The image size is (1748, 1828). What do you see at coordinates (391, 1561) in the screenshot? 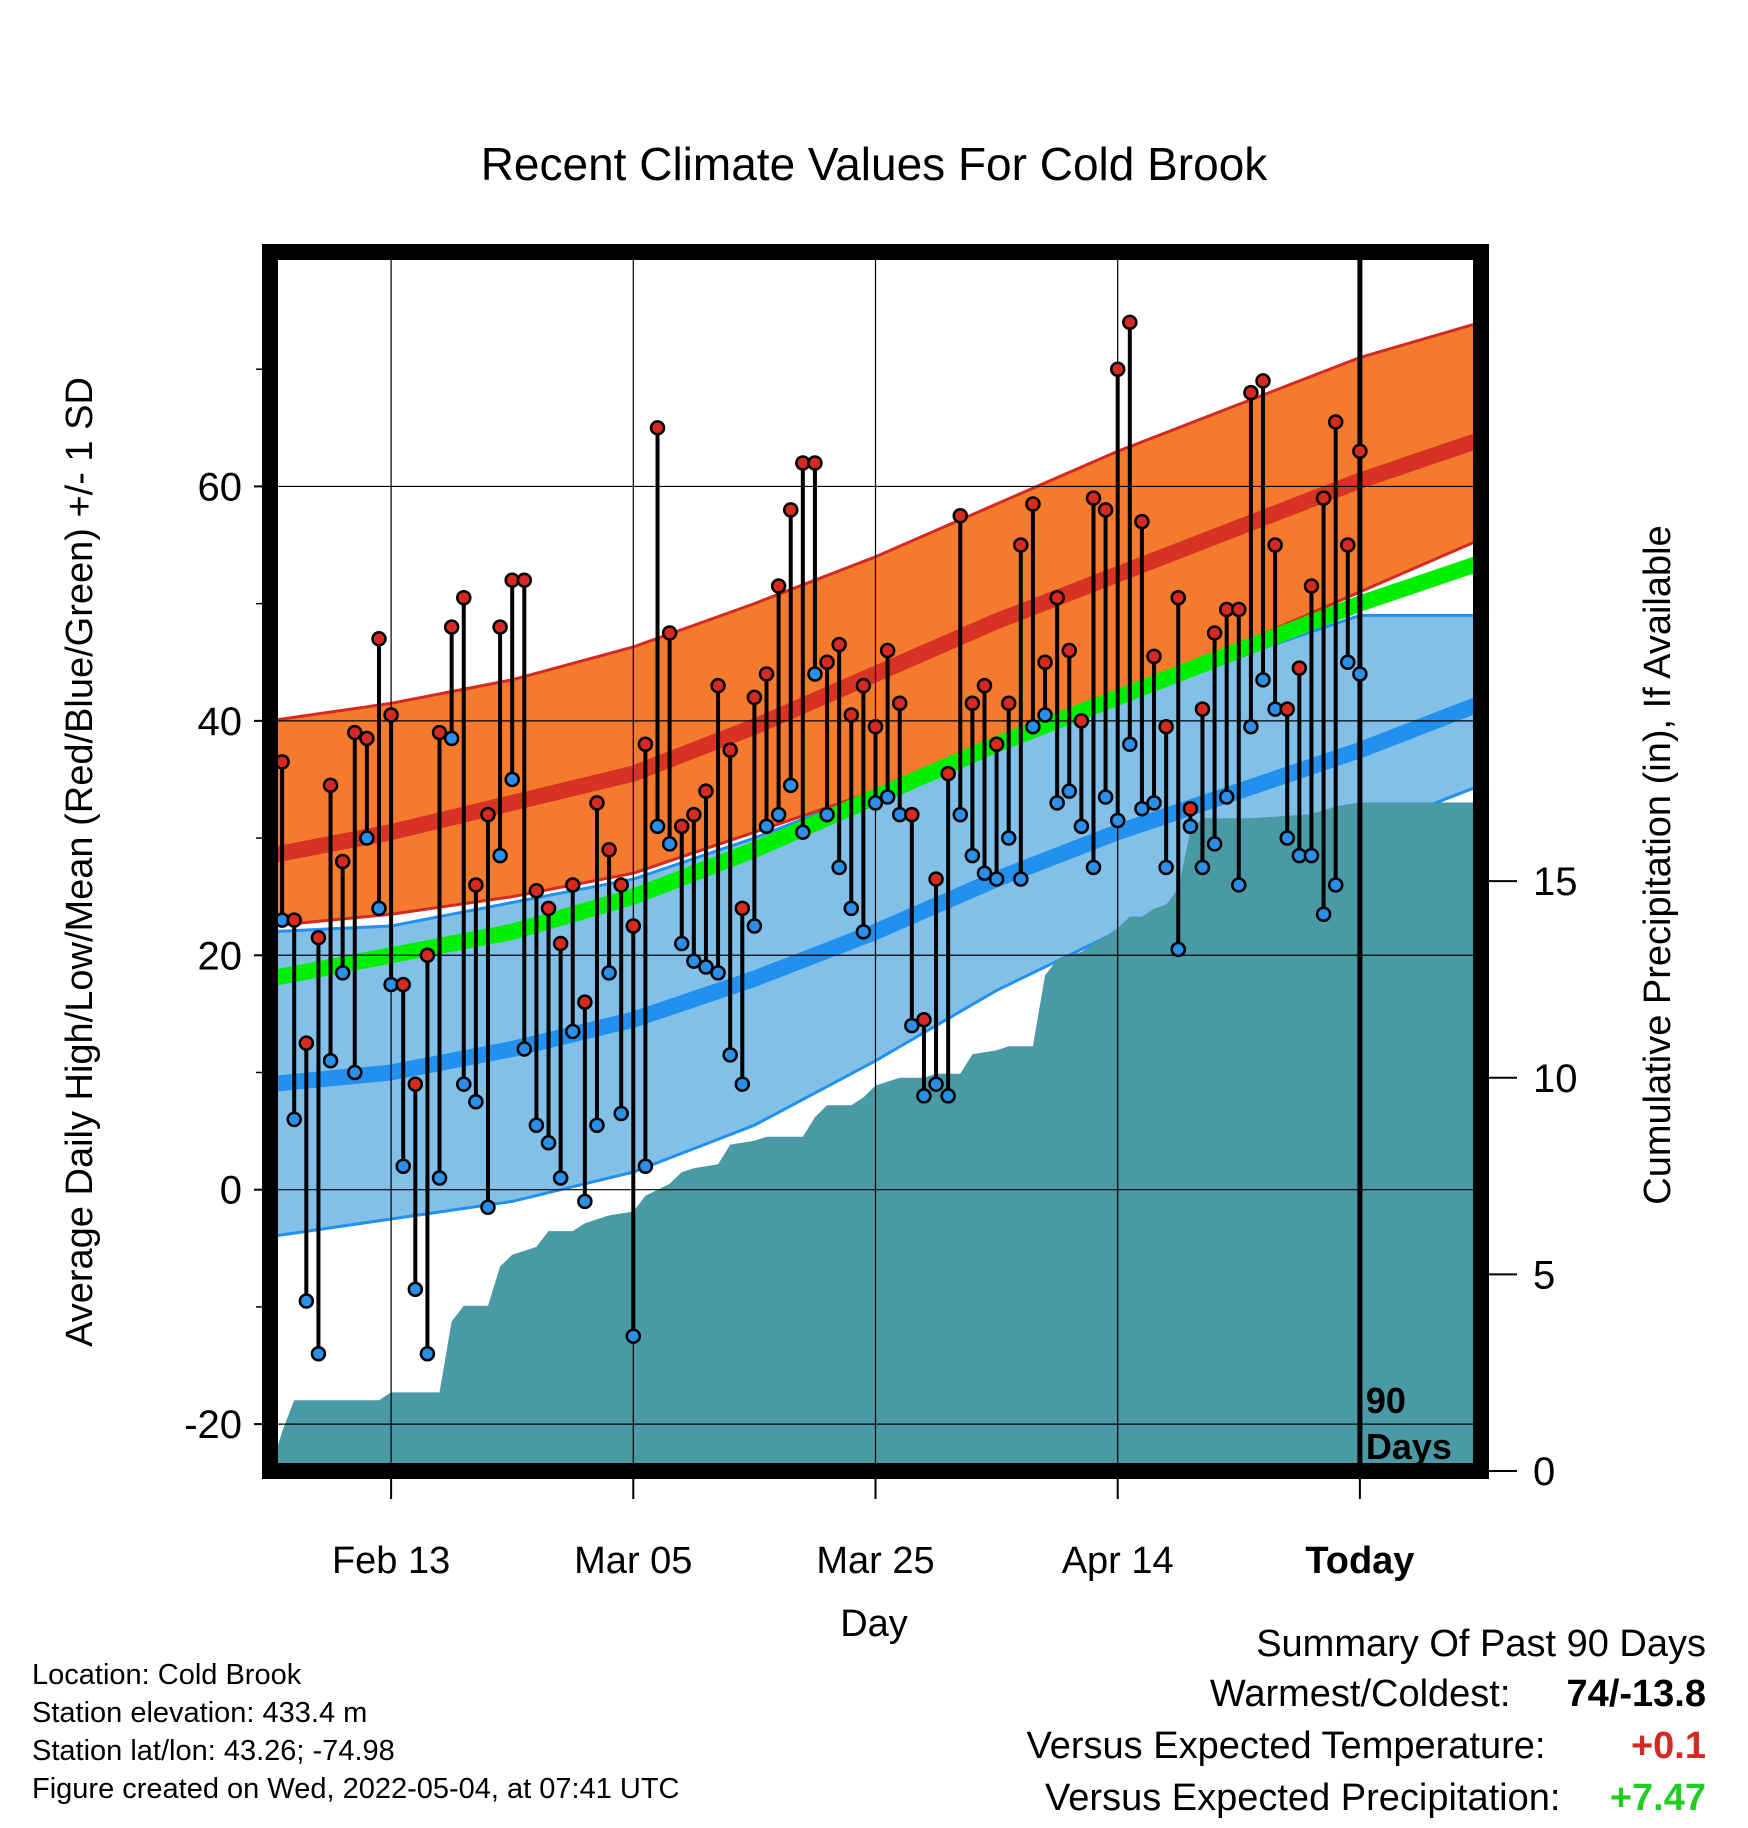
I see `x-tick-label: Feb 13` at bounding box center [391, 1561].